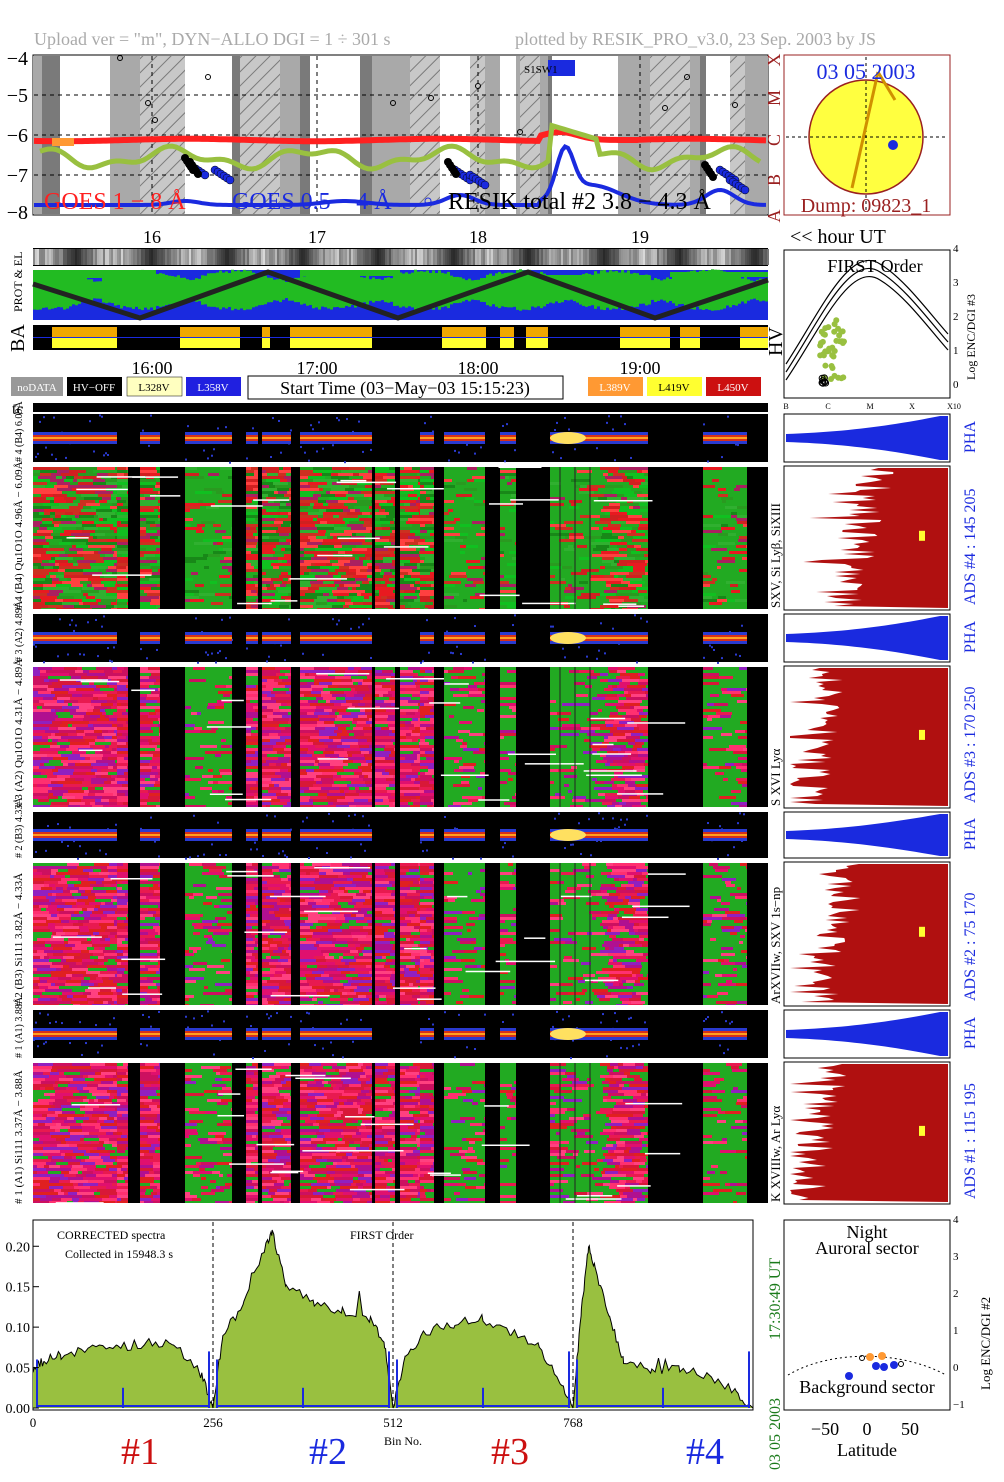 The height and width of the screenshot is (1482, 1004). Describe the element at coordinates (151, 368) in the screenshot. I see `time-label: 16:00` at that location.